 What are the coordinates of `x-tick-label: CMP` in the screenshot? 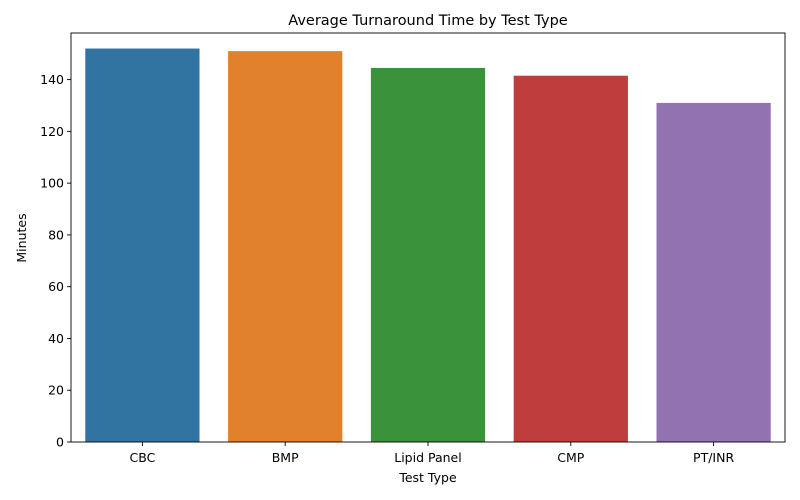 It's located at (571, 457).